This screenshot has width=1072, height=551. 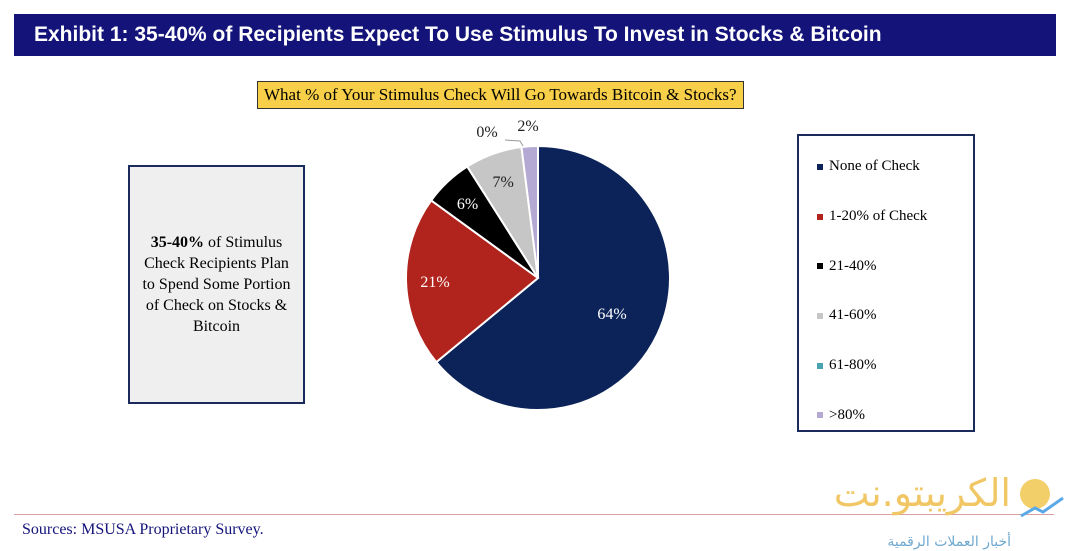 I want to click on legend-label: 41-60%, so click(x=853, y=315).